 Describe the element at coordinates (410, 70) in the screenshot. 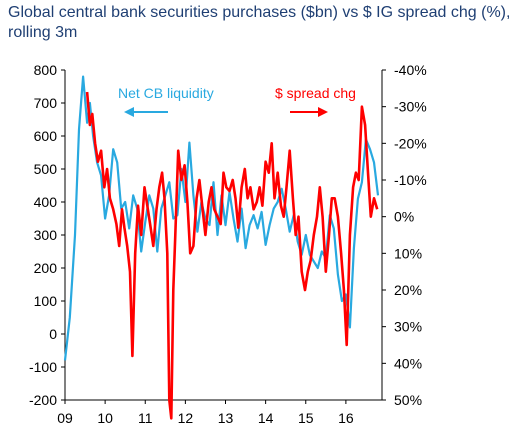

I see `right-tick-label: -40%` at that location.